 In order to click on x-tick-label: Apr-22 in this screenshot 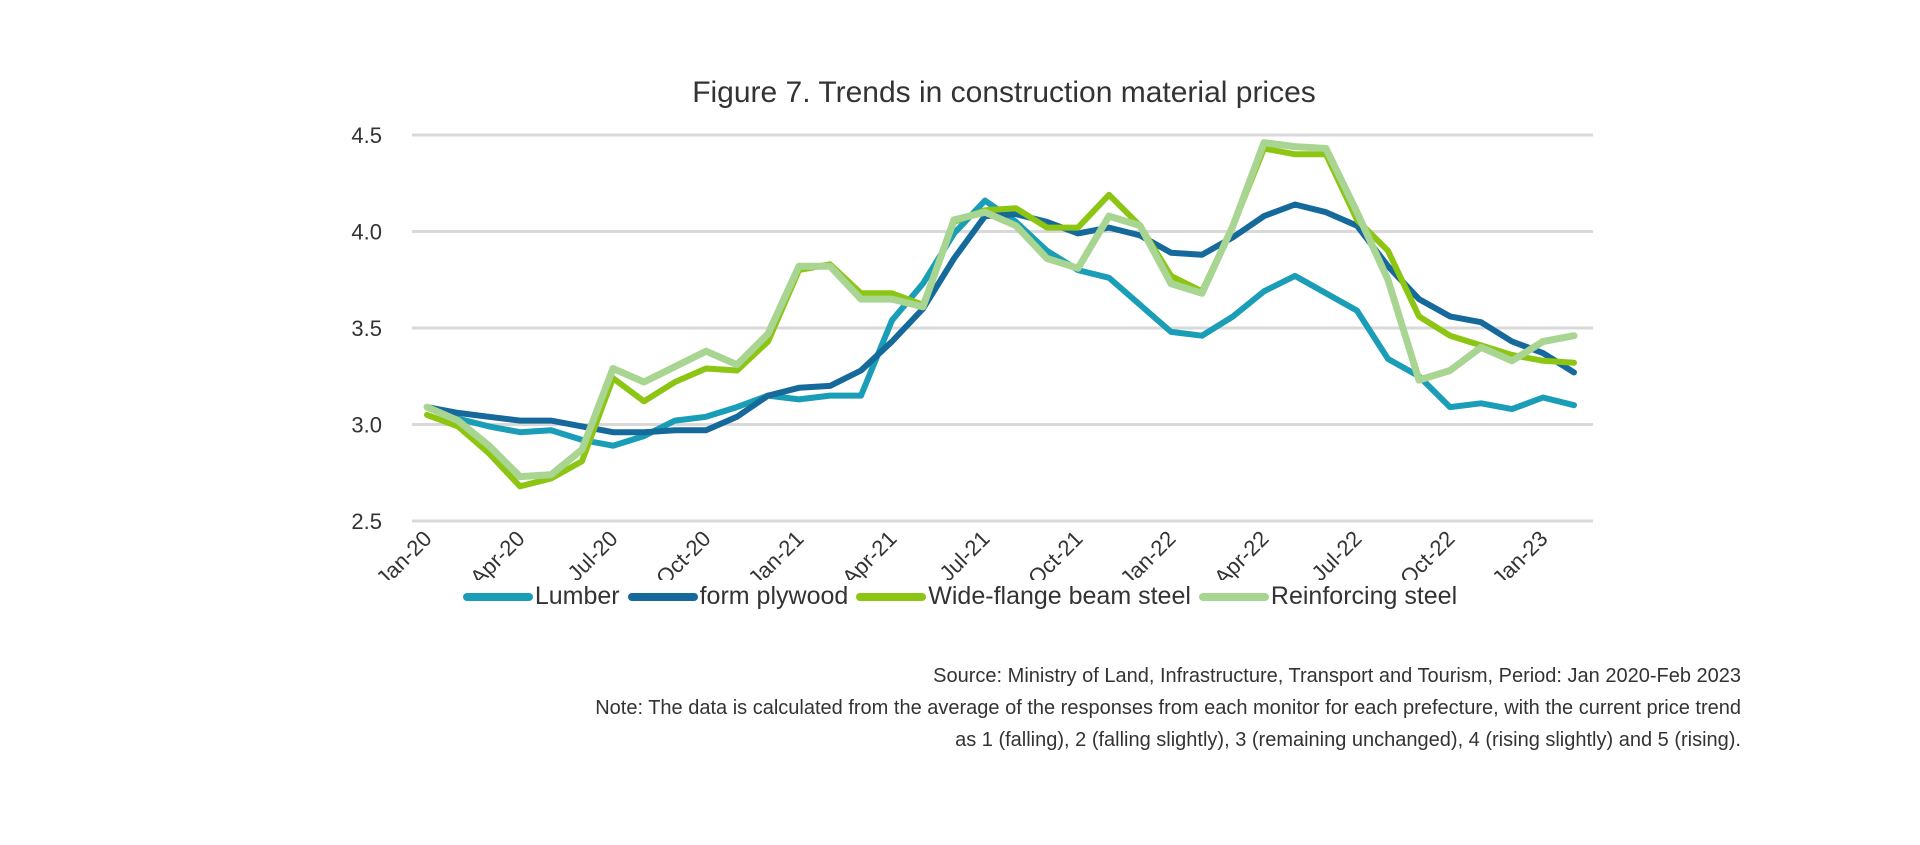, I will do `click(1241, 553)`.